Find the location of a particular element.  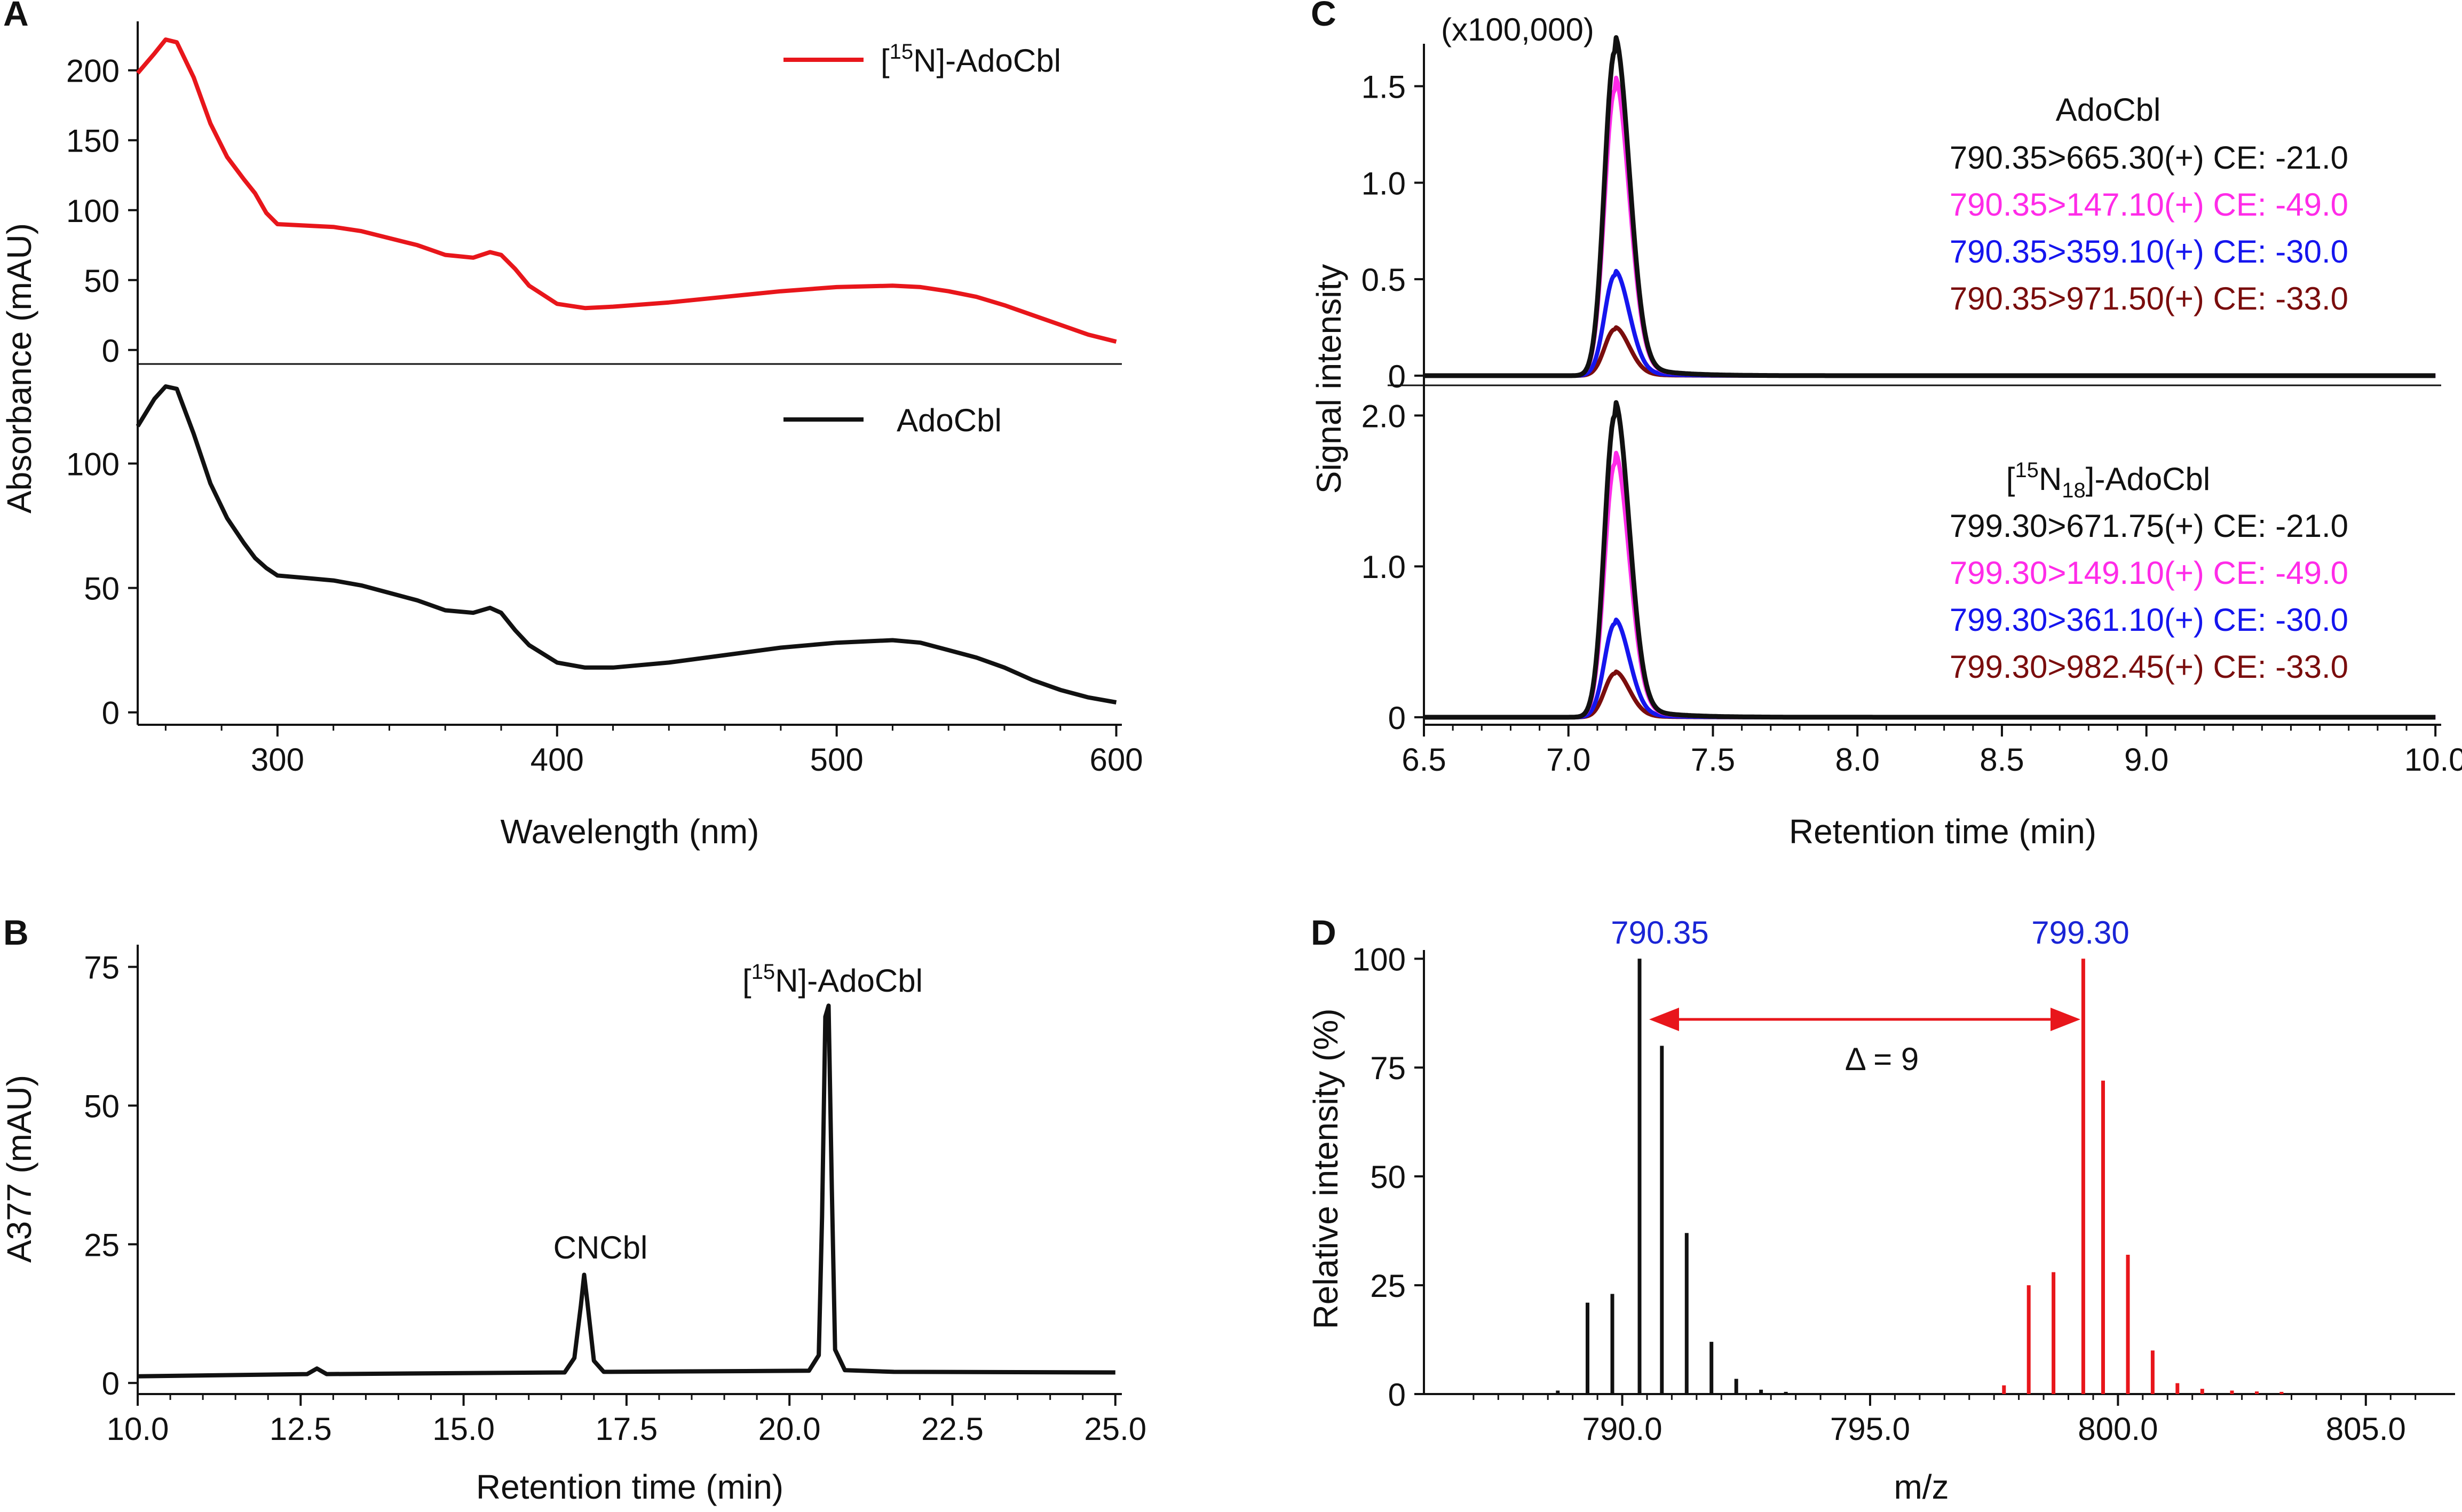

panel-b-y-label: A377 (mAU) is located at coordinates (19, 1169).